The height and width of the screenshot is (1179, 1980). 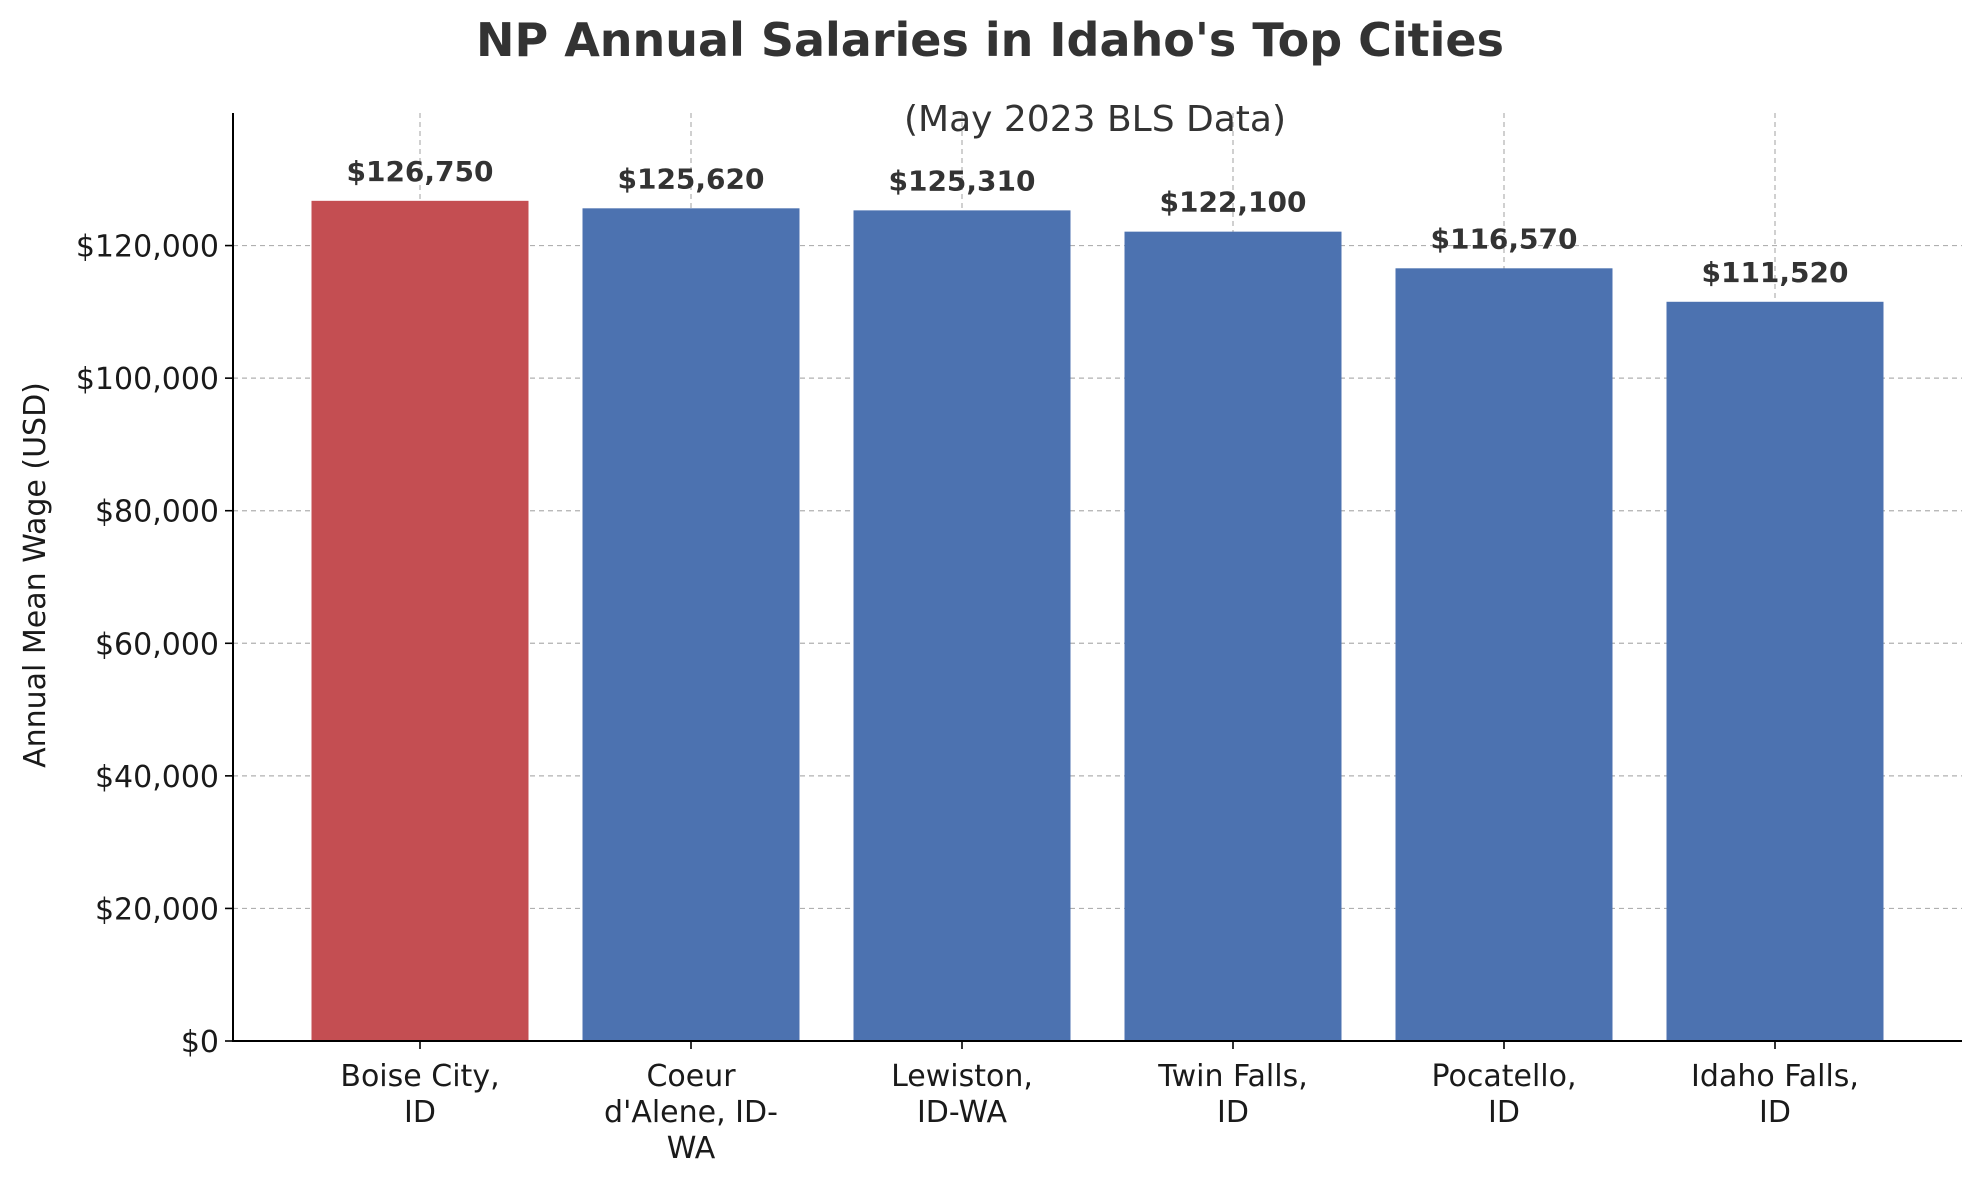 I want to click on x-tick-label: Boise City, ID, so click(x=419, y=1094).